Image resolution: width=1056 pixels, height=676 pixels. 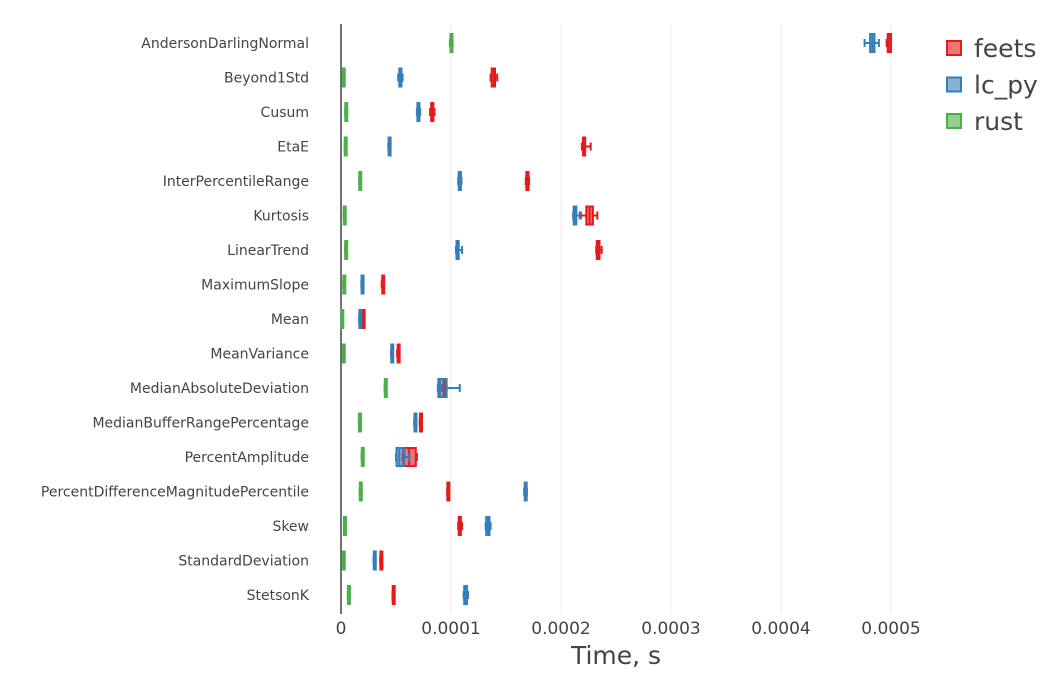 What do you see at coordinates (259, 355) in the screenshot?
I see `y-tick-label: MeanVariance` at bounding box center [259, 355].